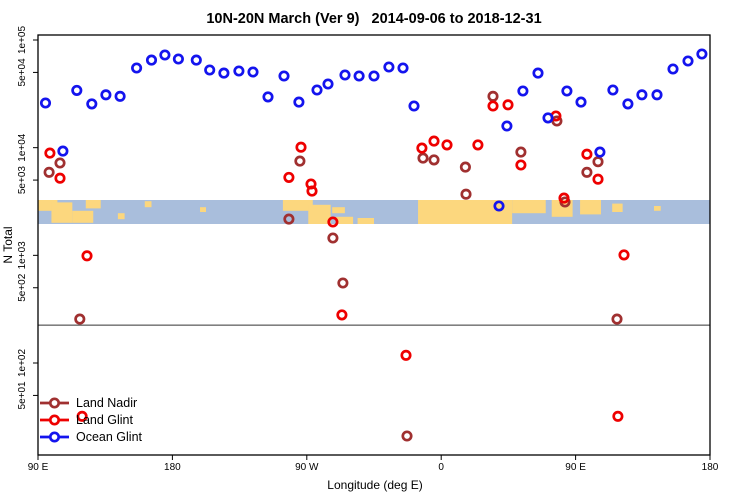 This screenshot has height=500, width=750. Describe the element at coordinates (106, 403) in the screenshot. I see `legend-label-land-nadir: Land Nadir` at that location.